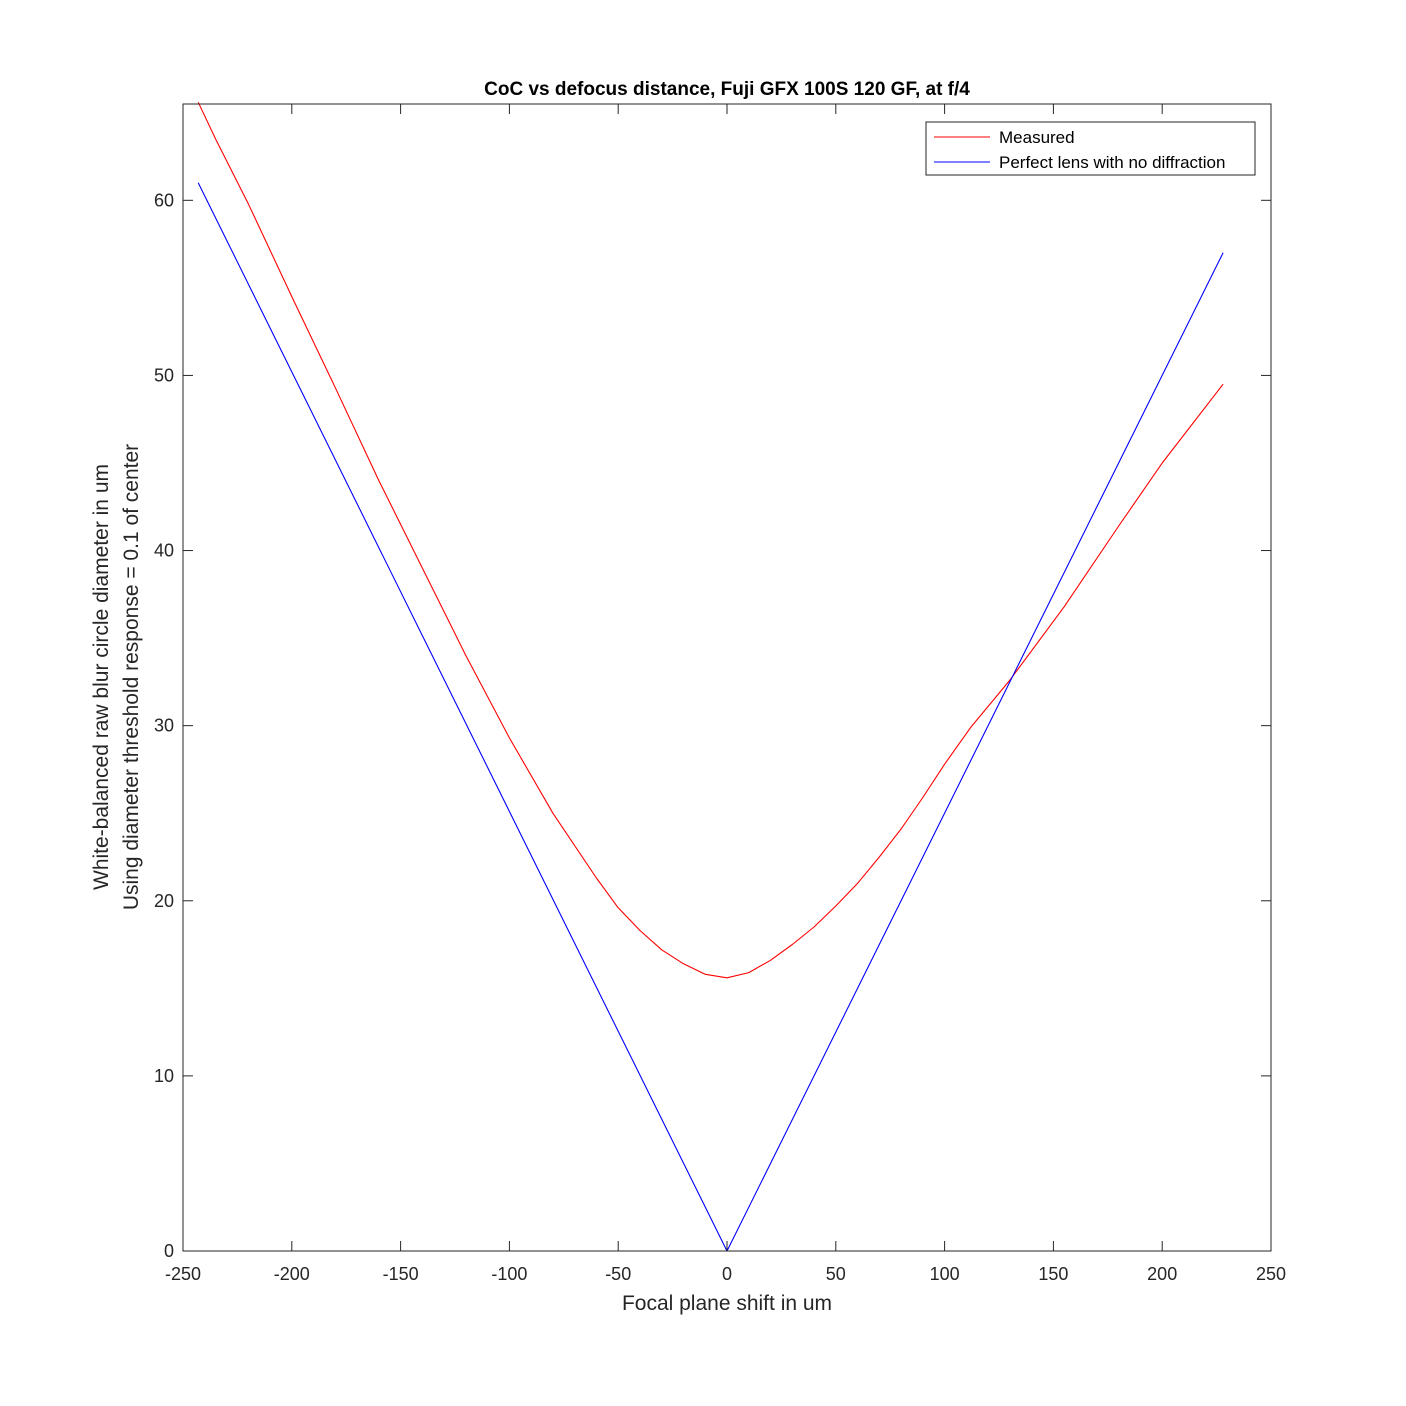 Image resolution: width=1406 pixels, height=1406 pixels. Describe the element at coordinates (1053, 1274) in the screenshot. I see `x-tick-label: 150` at that location.